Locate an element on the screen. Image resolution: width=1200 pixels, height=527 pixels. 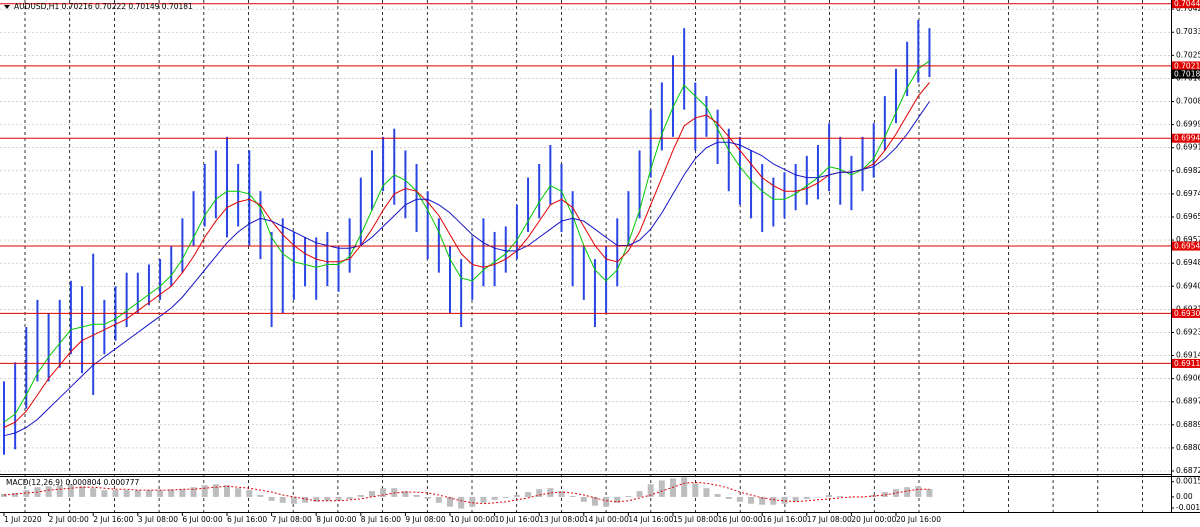
y-tick-label: 0.69145 is located at coordinates (1188, 355).